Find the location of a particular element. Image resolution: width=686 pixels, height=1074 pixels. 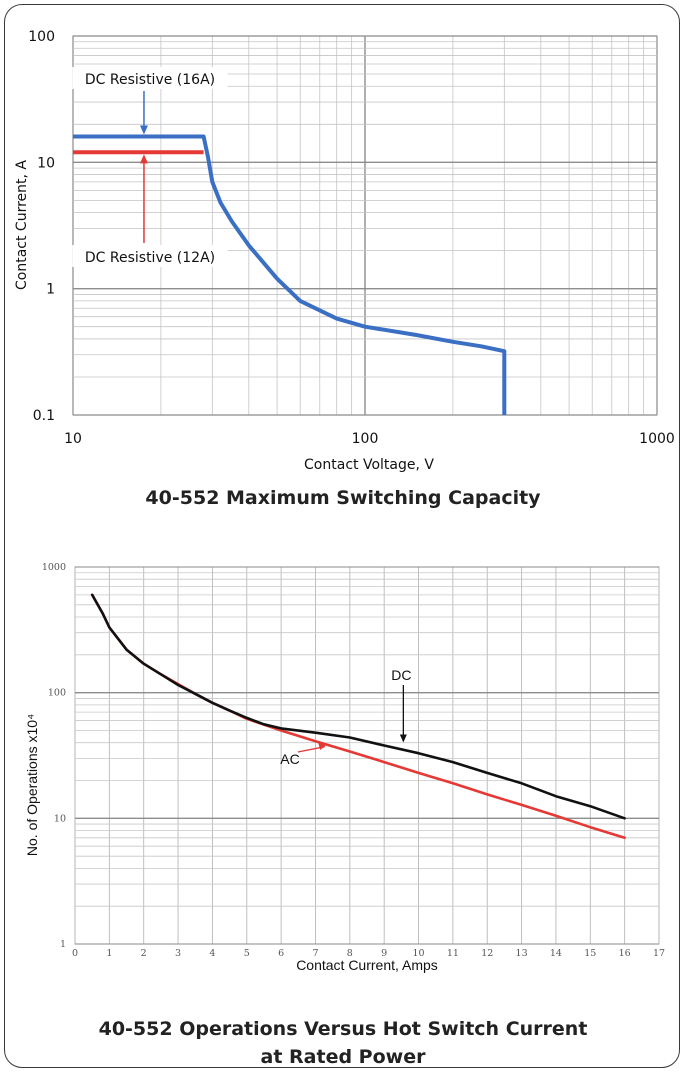

chart2-x-tick-label: 4 is located at coordinates (212, 953).